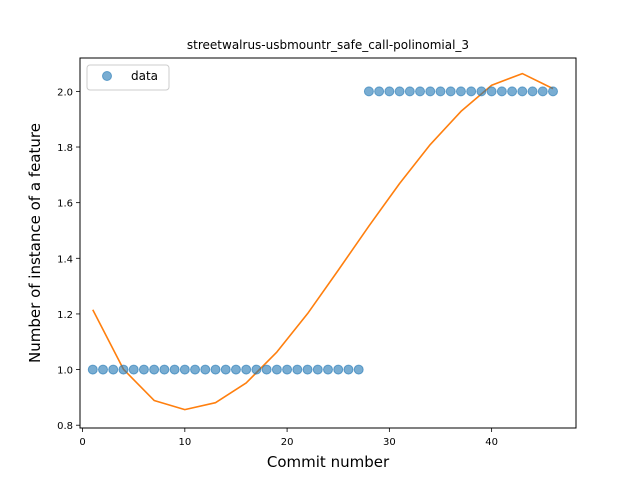 The image size is (640, 480). I want to click on y-tick-label: 0.8, so click(65, 426).